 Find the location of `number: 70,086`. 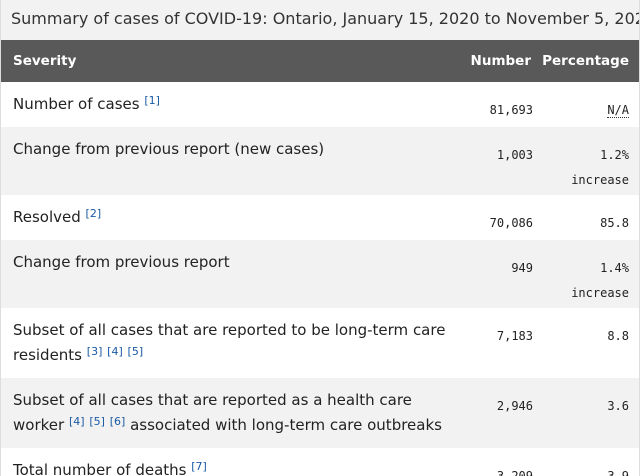

number: 70,086 is located at coordinates (511, 223).